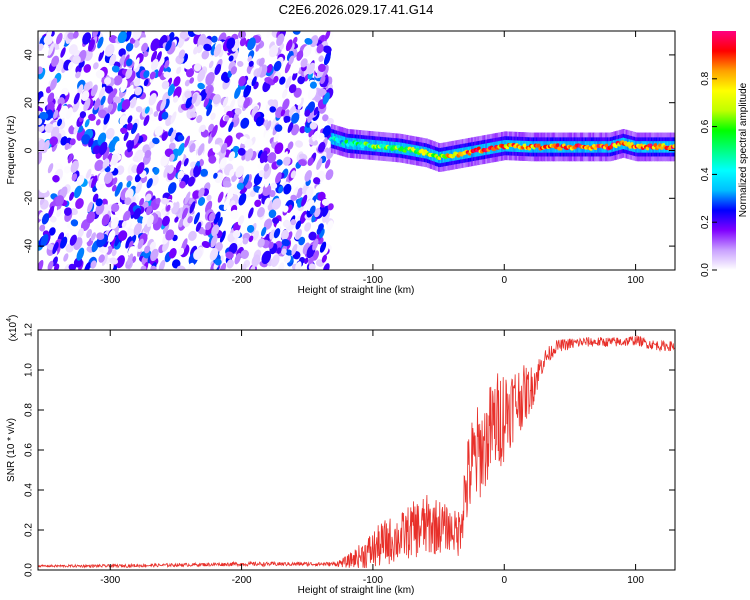 This screenshot has height=600, width=750. What do you see at coordinates (11, 450) in the screenshot?
I see `snr-y-label: SNR (10 * v/v)` at bounding box center [11, 450].